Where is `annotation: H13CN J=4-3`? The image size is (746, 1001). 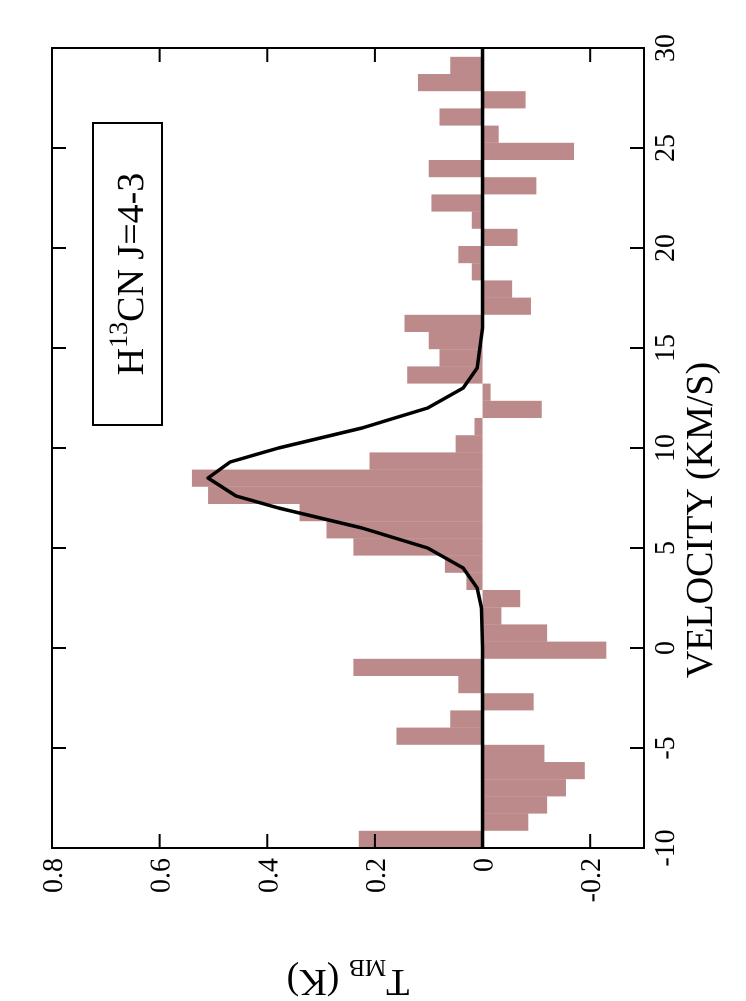
annotation: H13CN J=4-3 is located at coordinates (128, 274).